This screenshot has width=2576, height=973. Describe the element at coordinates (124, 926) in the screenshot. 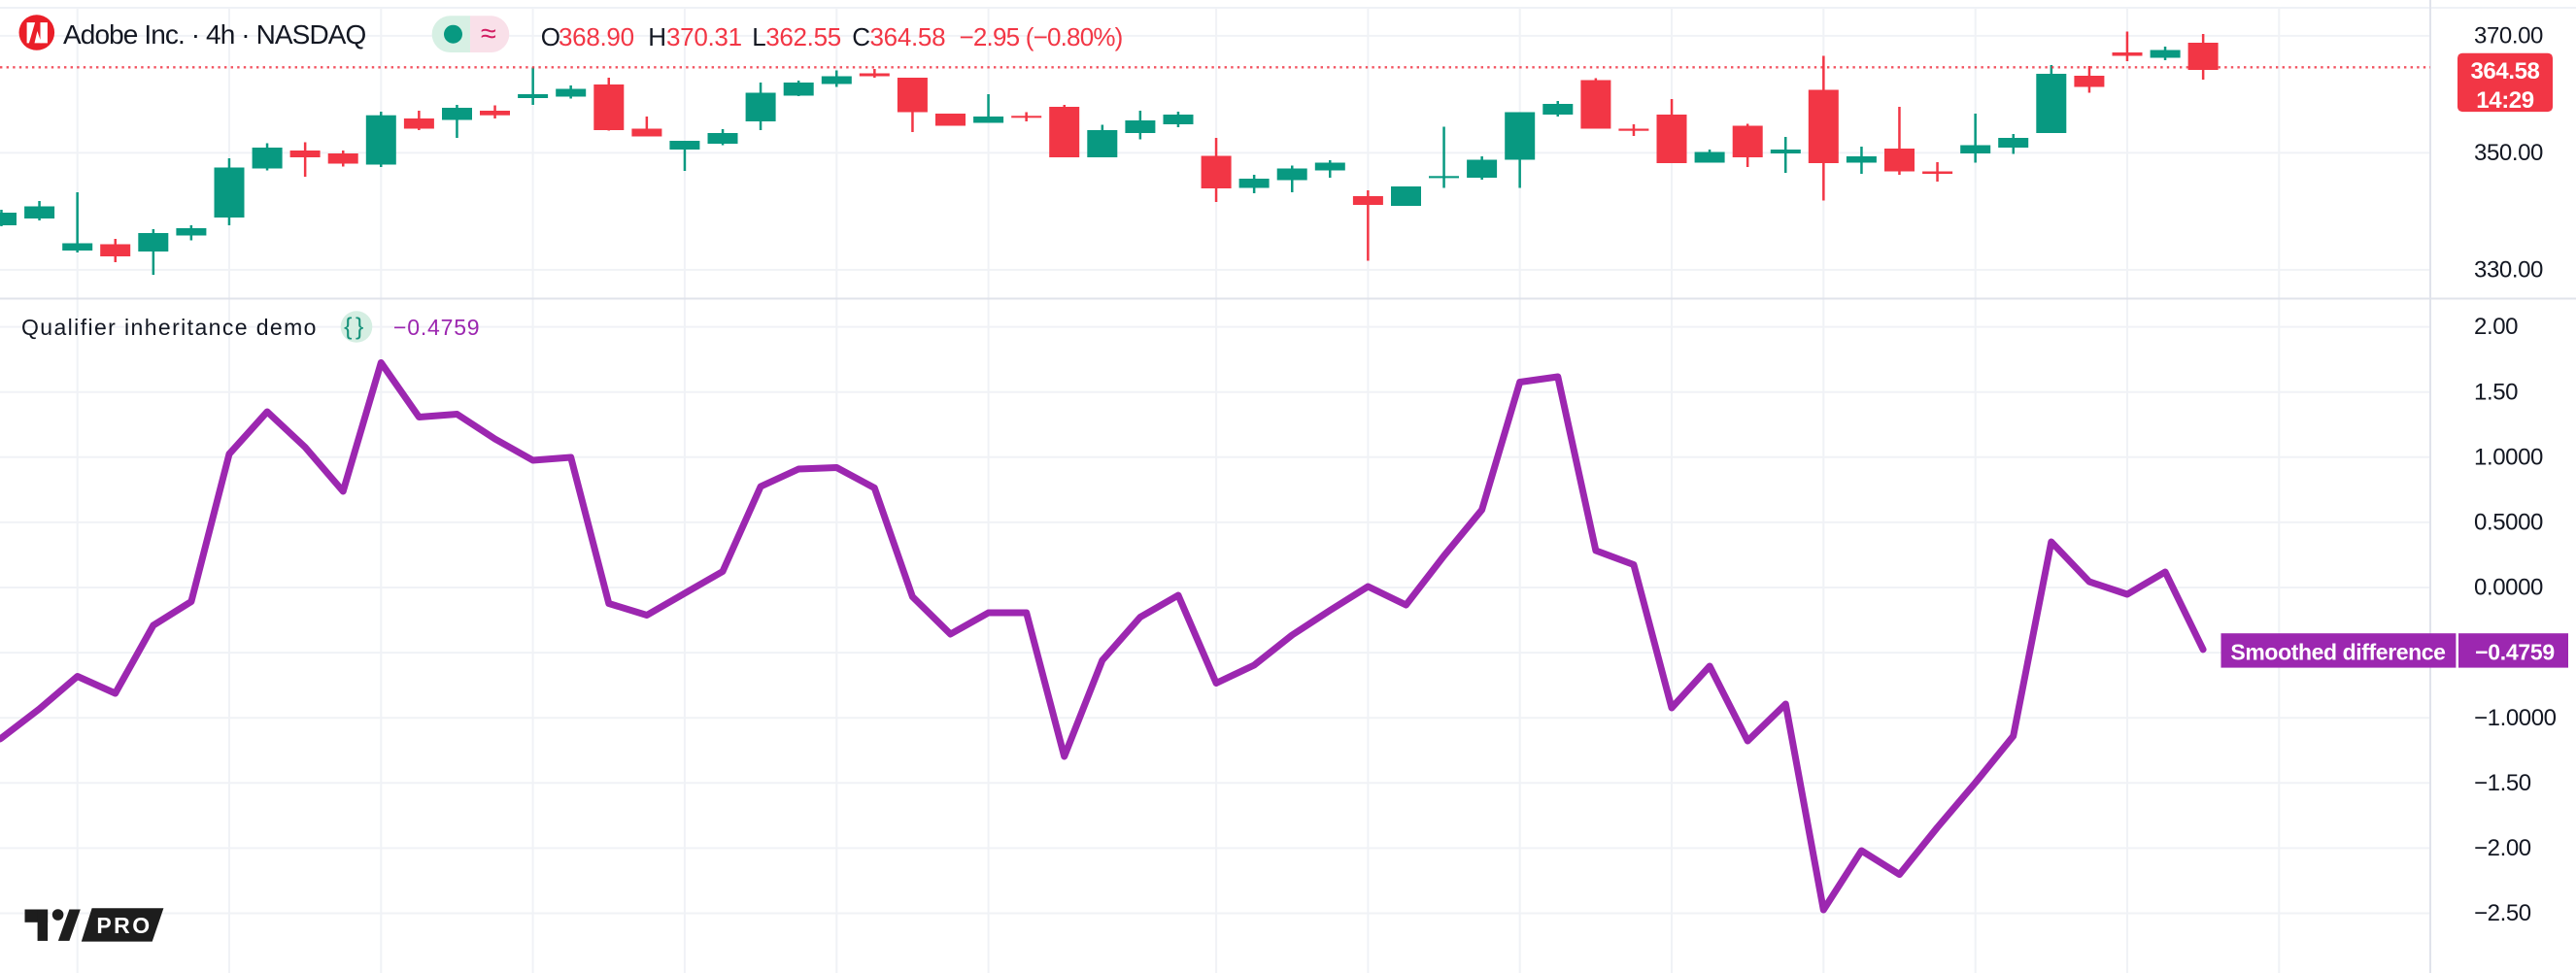

I see `svg-text: PRO` at that location.